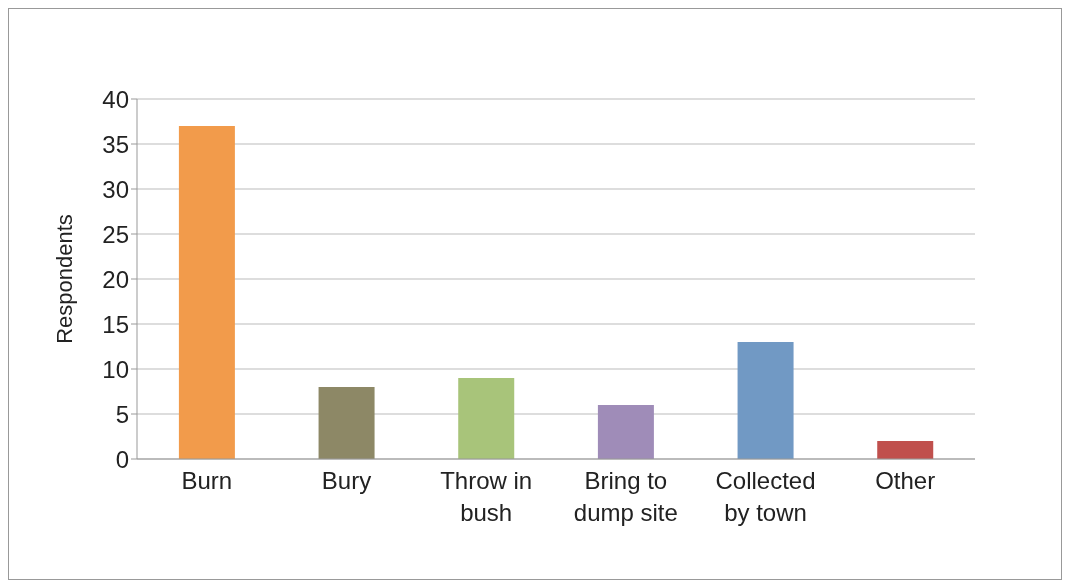  I want to click on x-tick-label: Collected by town, so click(765, 496).